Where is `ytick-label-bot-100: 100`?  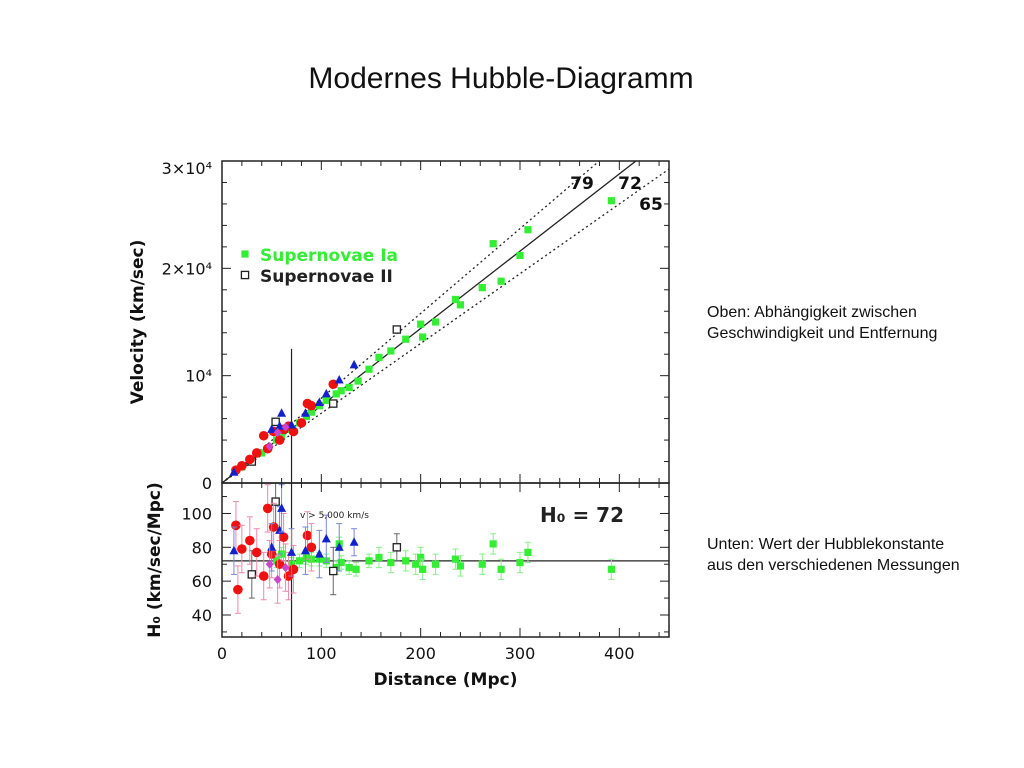 ytick-label-bot-100: 100 is located at coordinates (196, 513).